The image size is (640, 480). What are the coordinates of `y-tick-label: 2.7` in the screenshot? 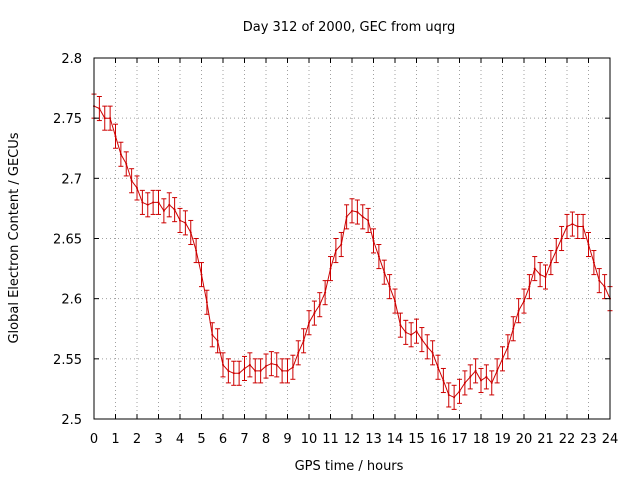 It's located at (71, 179).